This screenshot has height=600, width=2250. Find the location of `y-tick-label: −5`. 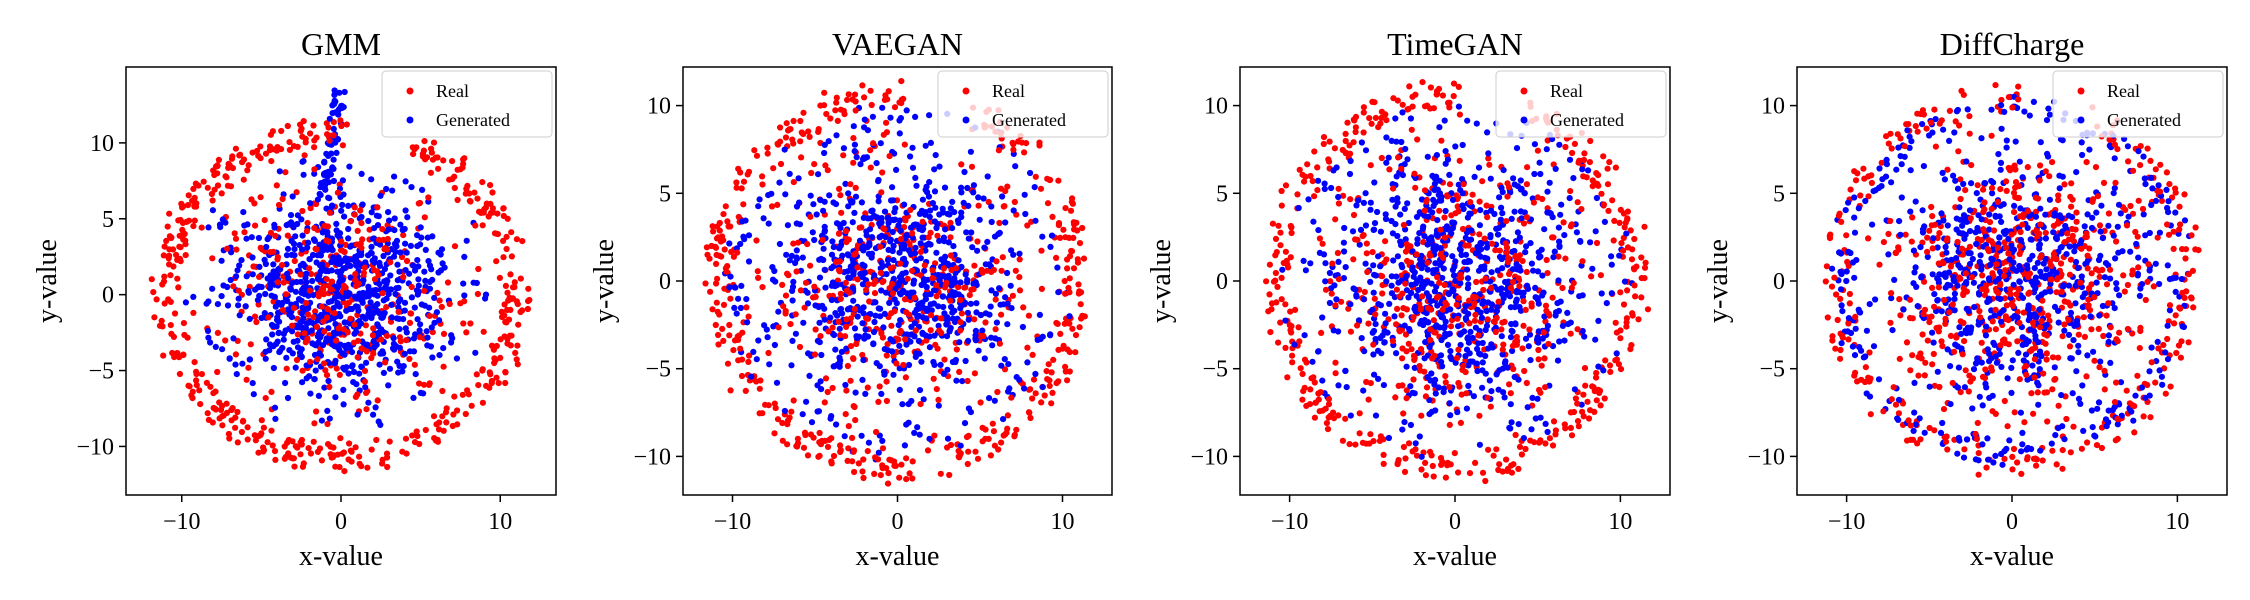

y-tick-label: −5 is located at coordinates (101, 372).